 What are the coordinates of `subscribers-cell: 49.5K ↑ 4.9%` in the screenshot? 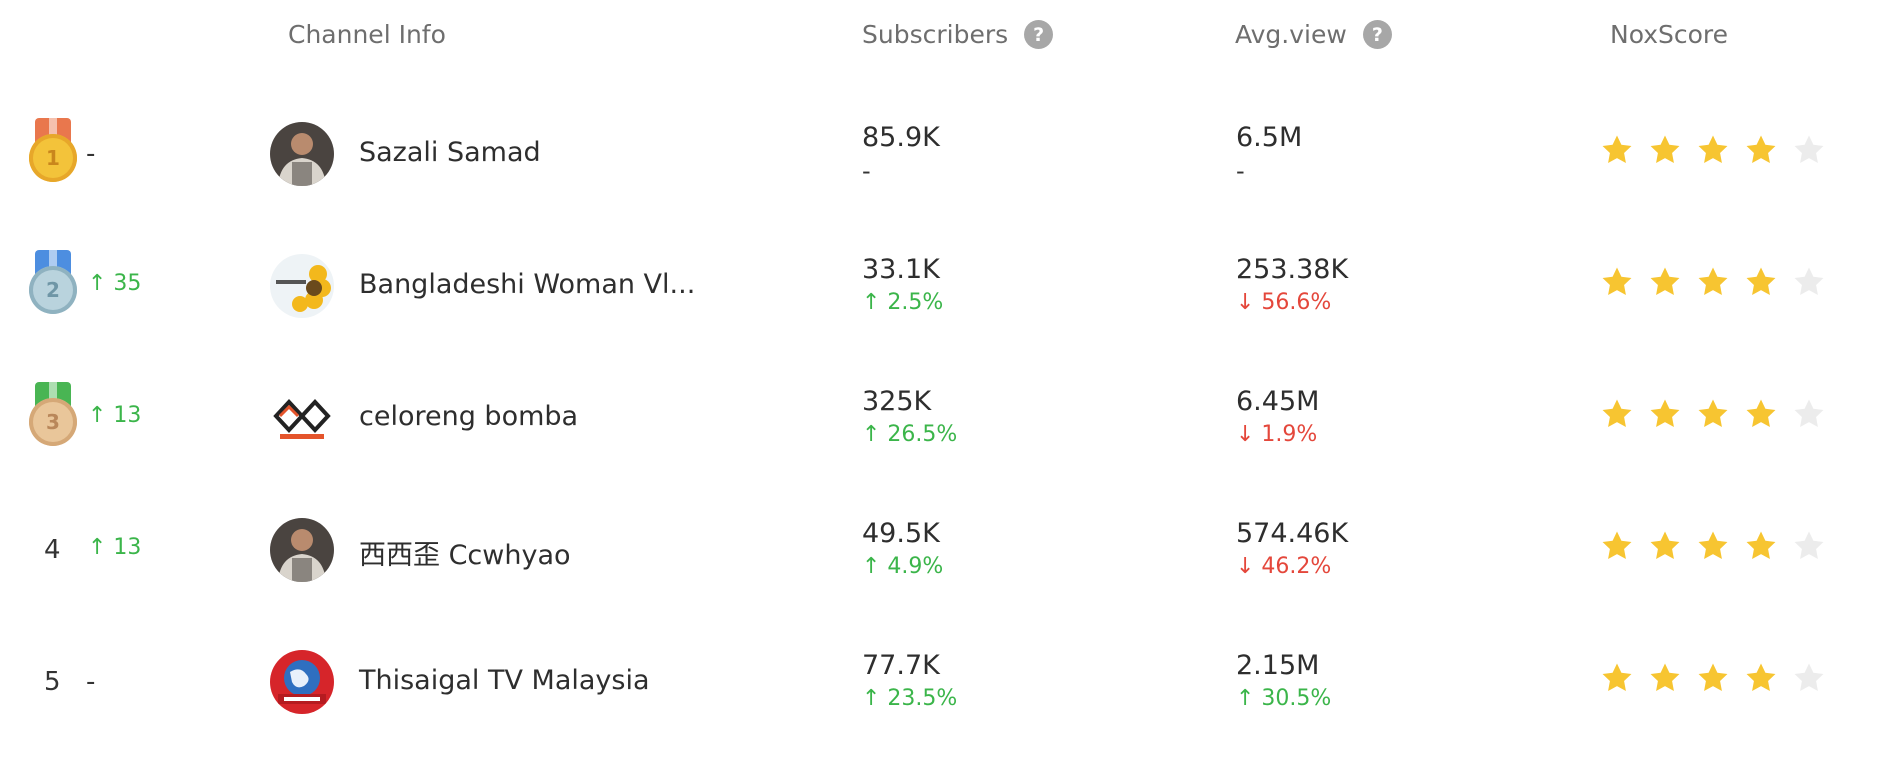 It's located at (902, 550).